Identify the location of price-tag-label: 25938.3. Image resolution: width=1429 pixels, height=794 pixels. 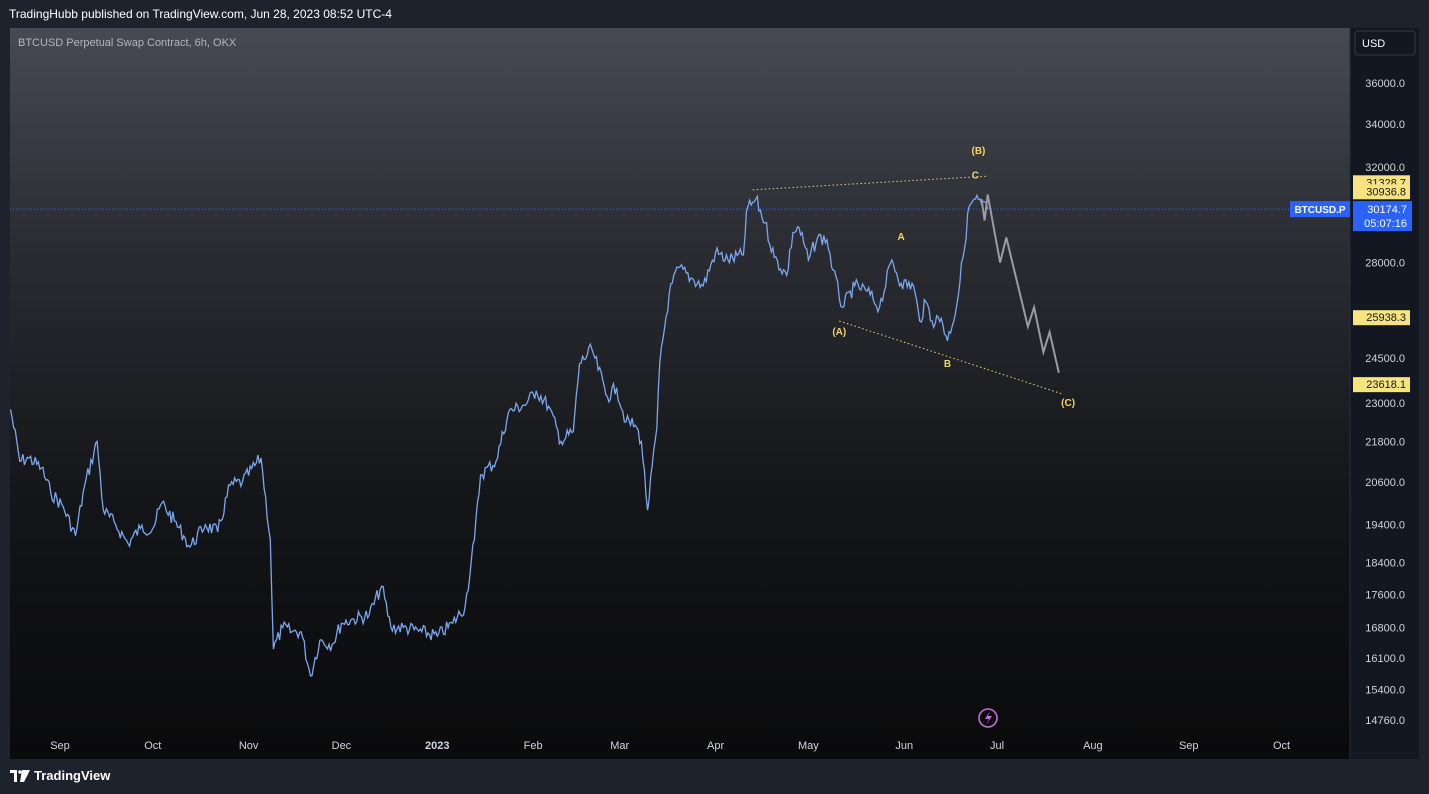
(1386, 318).